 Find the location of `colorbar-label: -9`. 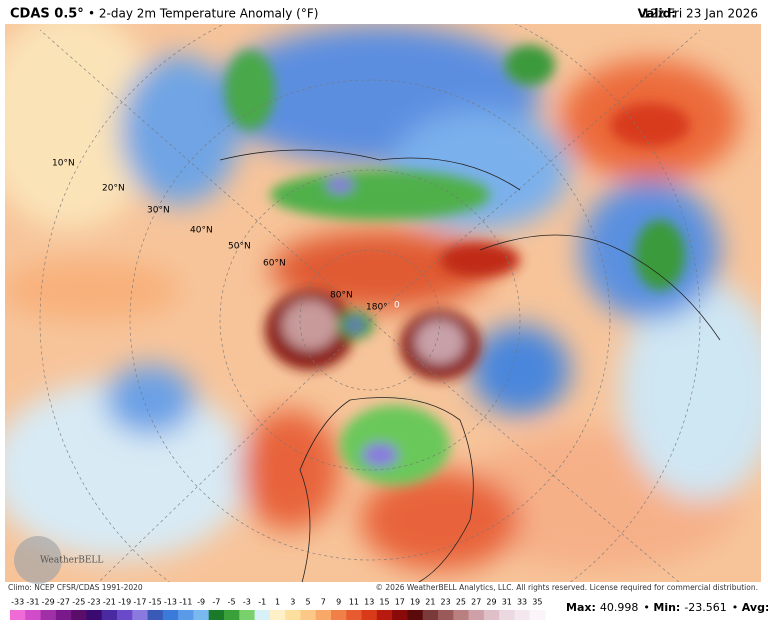

colorbar-label: -9 is located at coordinates (201, 602).